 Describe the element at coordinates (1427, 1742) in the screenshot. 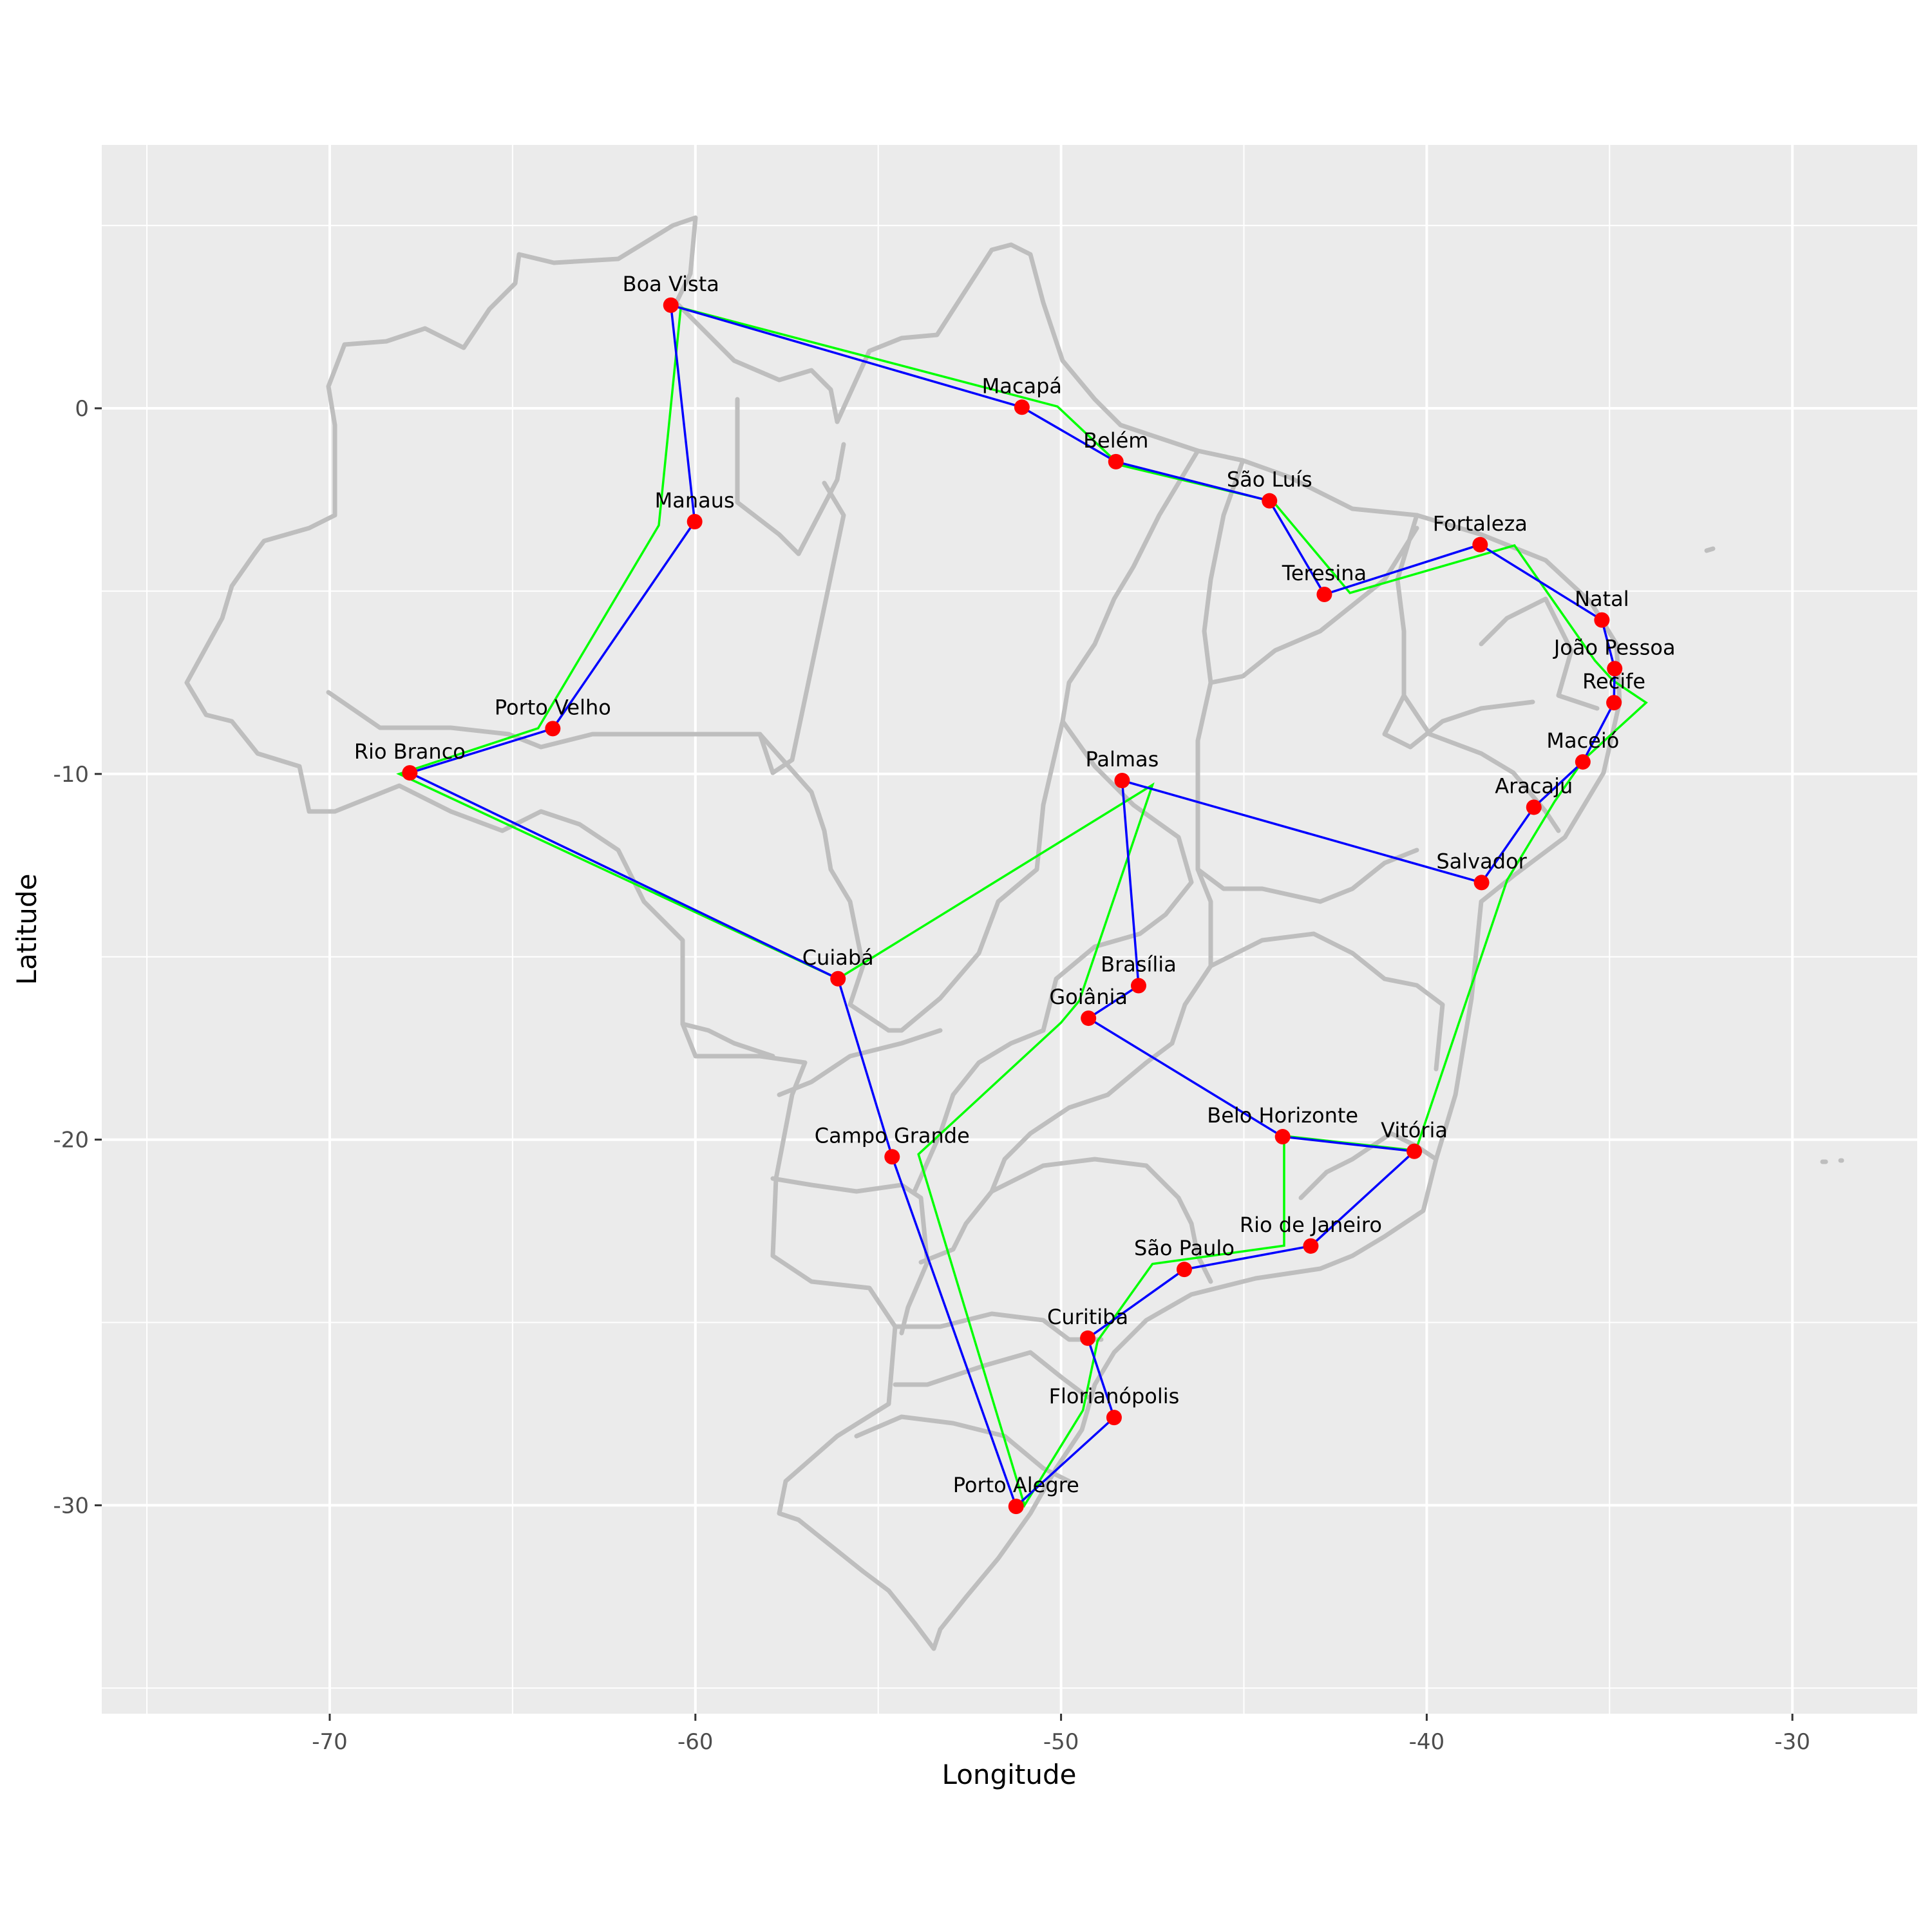

I see `x-tick-label: -40` at that location.